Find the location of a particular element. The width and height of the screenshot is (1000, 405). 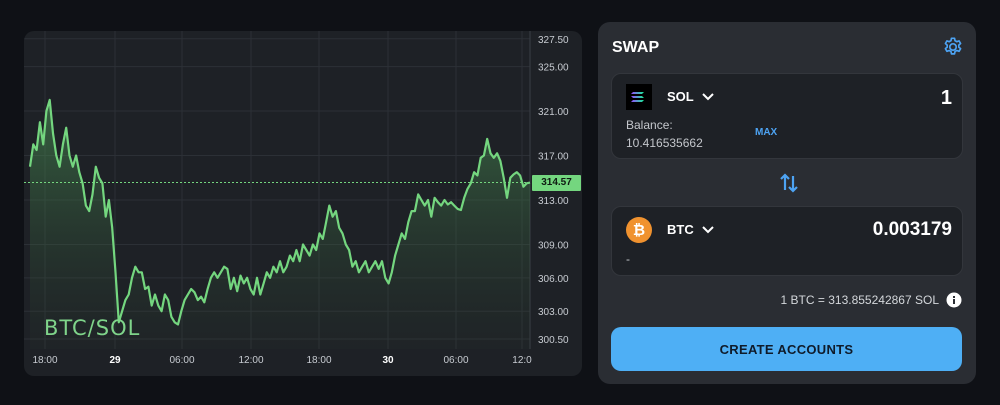

create-accounts-button: CREATE ACCOUNTS is located at coordinates (786, 349).